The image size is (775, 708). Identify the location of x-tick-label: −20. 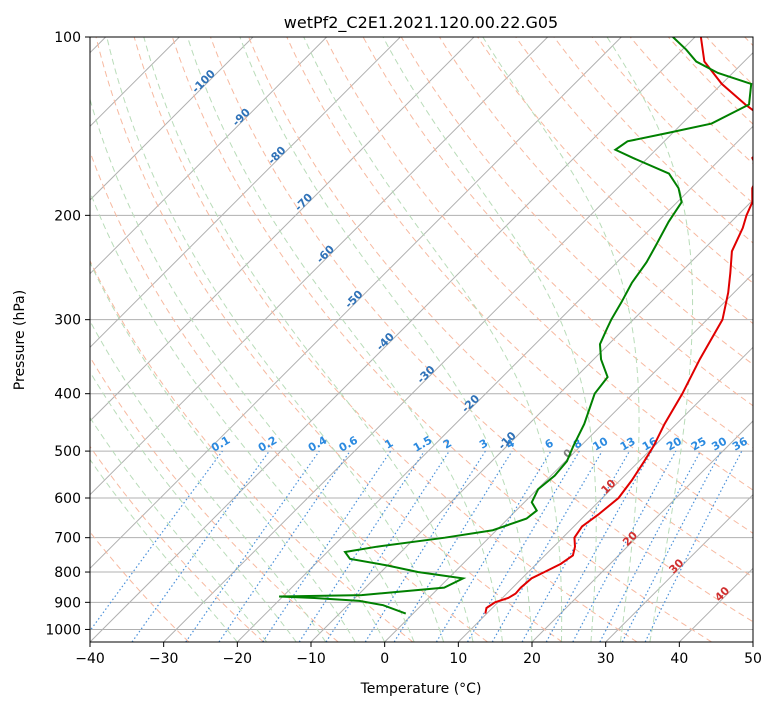
(238, 659).